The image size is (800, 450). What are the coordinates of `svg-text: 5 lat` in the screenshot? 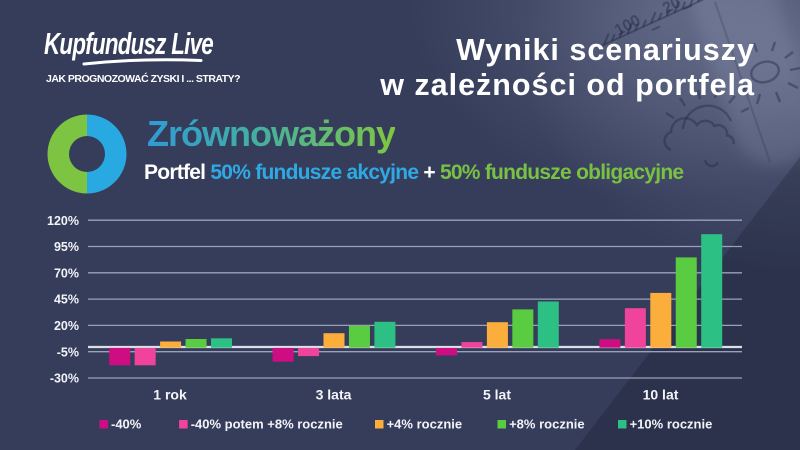 It's located at (497, 395).